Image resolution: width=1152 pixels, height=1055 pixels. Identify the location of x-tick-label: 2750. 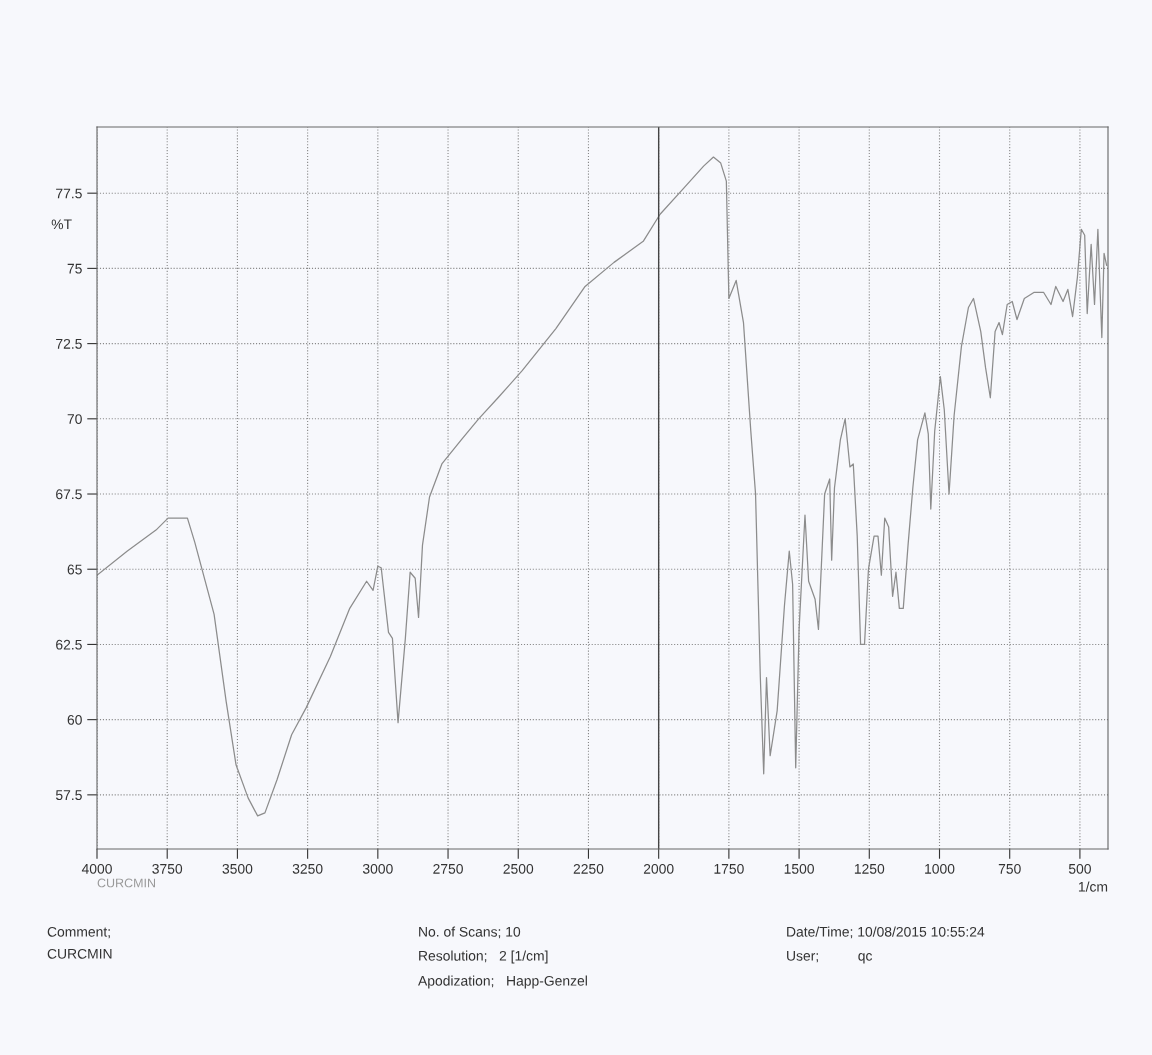
(448, 868).